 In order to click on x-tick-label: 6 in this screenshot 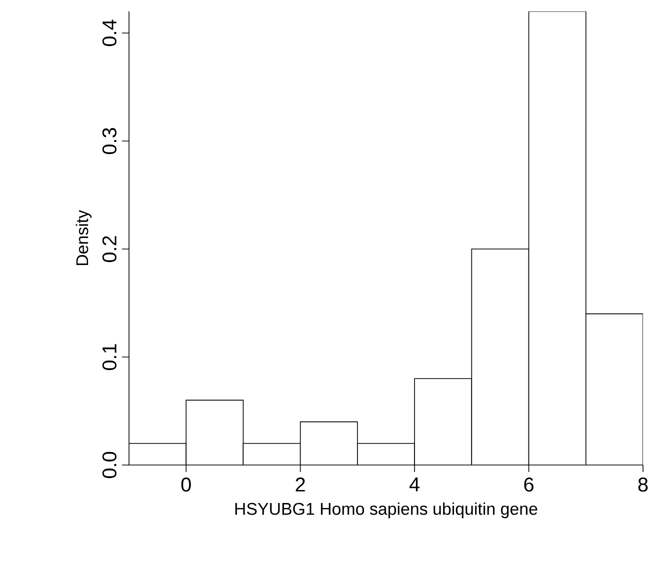, I will do `click(529, 485)`.